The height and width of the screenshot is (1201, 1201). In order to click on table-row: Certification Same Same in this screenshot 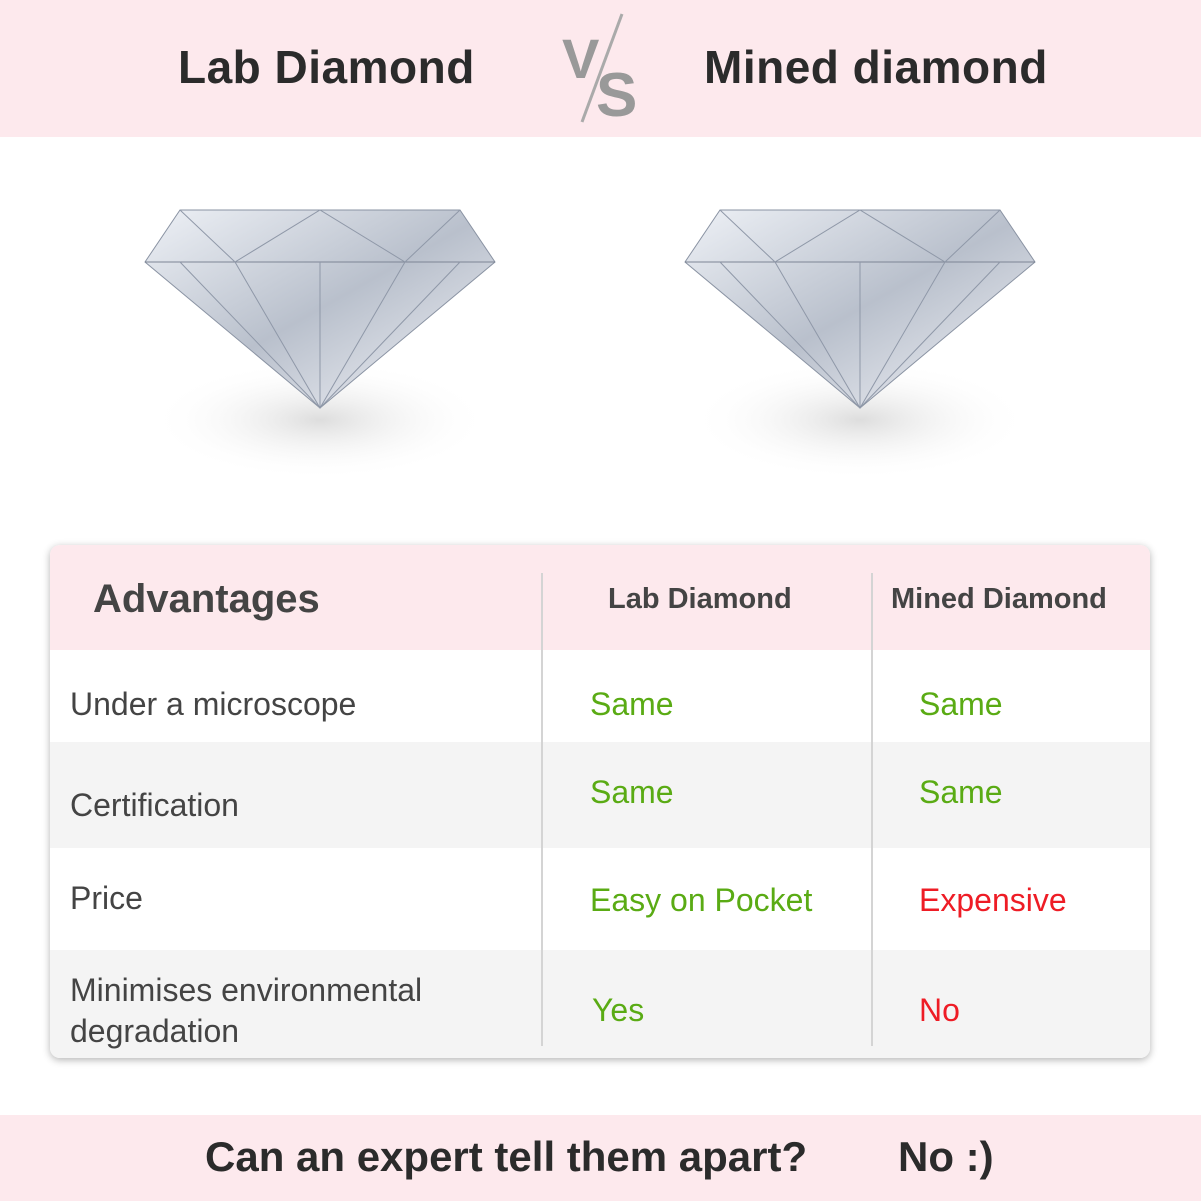, I will do `click(600, 795)`.